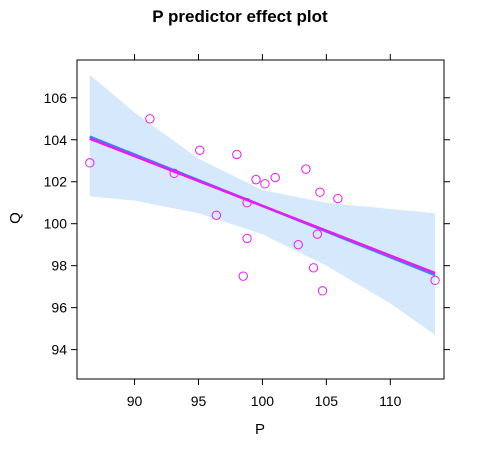 The height and width of the screenshot is (451, 480). Describe the element at coordinates (59, 266) in the screenshot. I see `y-tick-label: 98` at that location.